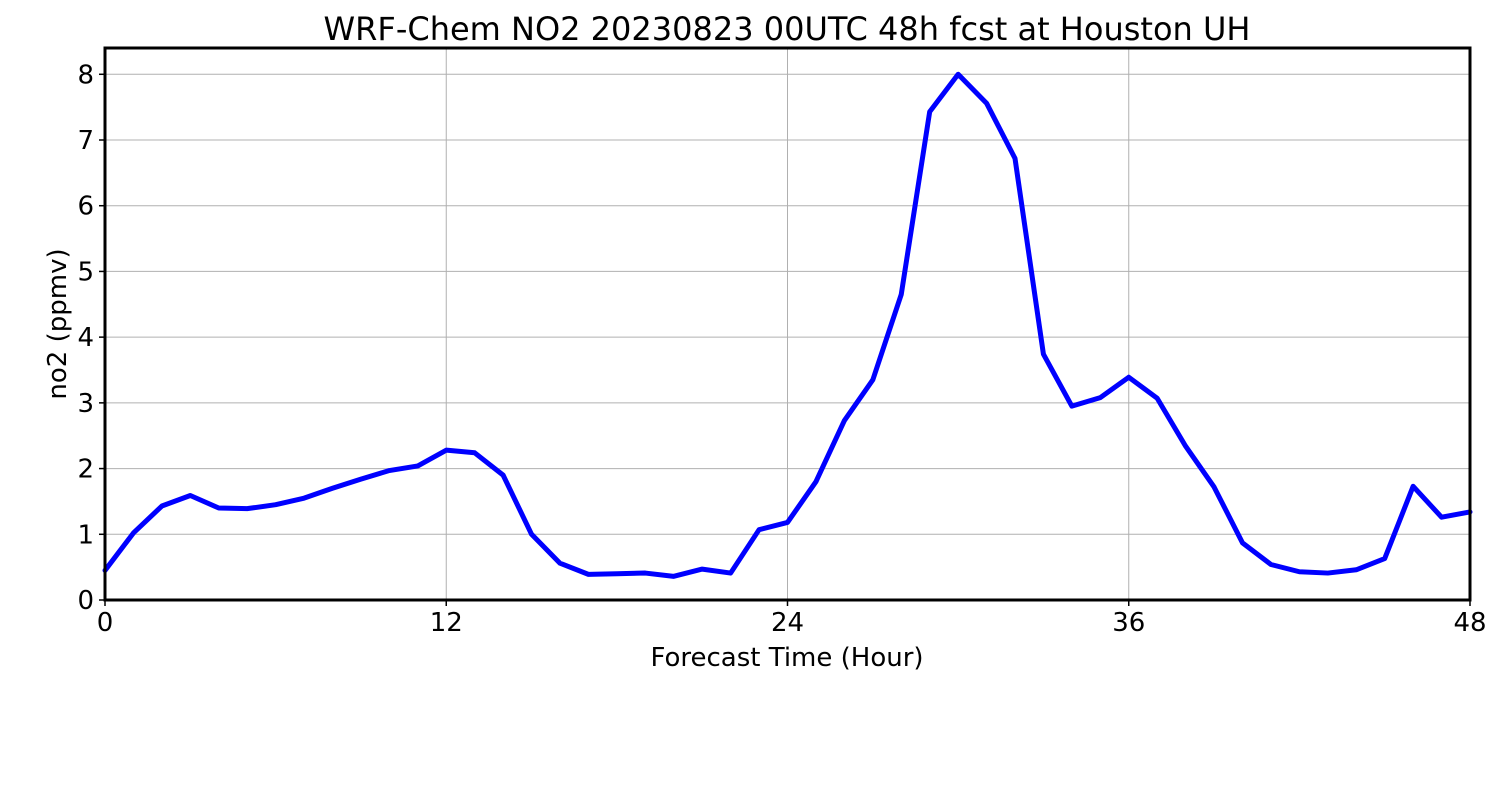 The image size is (1500, 800). What do you see at coordinates (786, 658) in the screenshot?
I see `x-axis-label: Forecast Time (Hour)` at bounding box center [786, 658].